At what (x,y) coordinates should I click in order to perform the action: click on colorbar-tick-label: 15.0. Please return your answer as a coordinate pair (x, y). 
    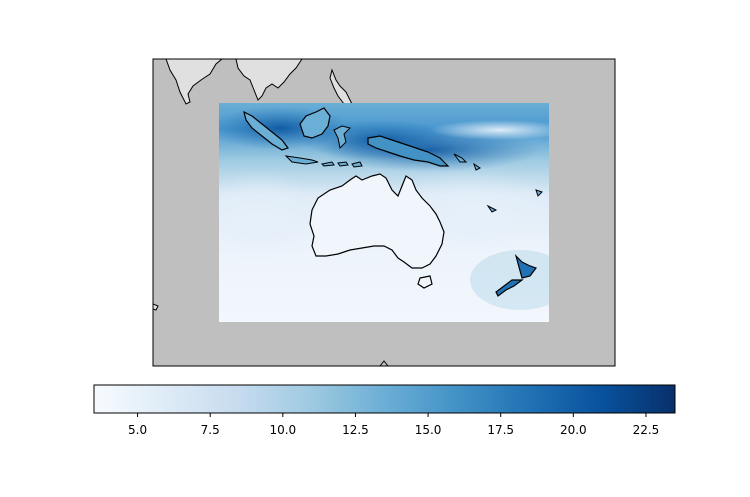
    Looking at the image, I should click on (428, 430).